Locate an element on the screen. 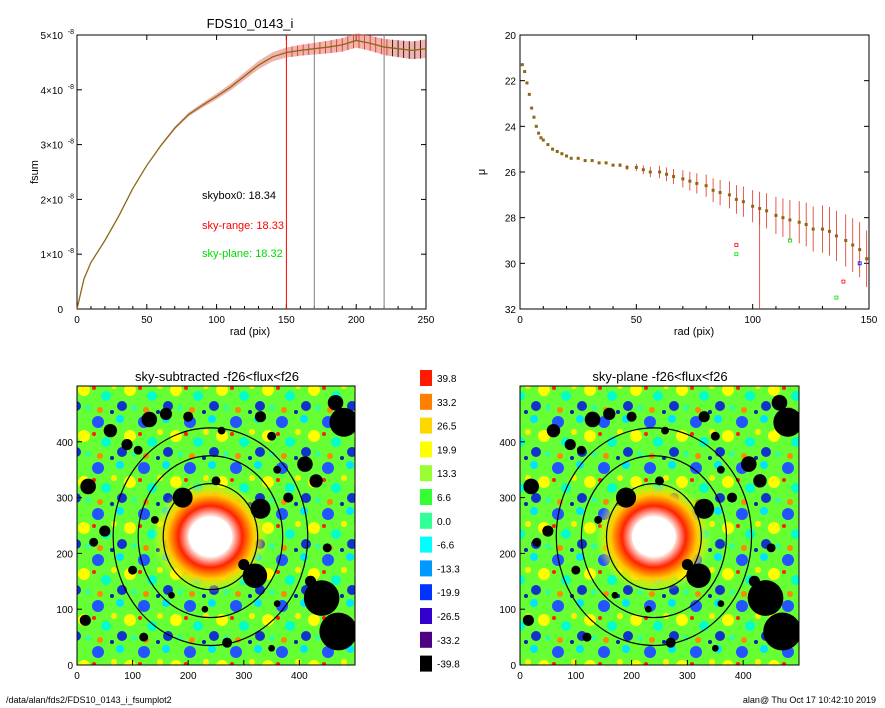 This screenshot has height=708, width=885. image-axes: 0 100 200 300 400 0 100 200 300 400 is located at coordinates (649, 533).